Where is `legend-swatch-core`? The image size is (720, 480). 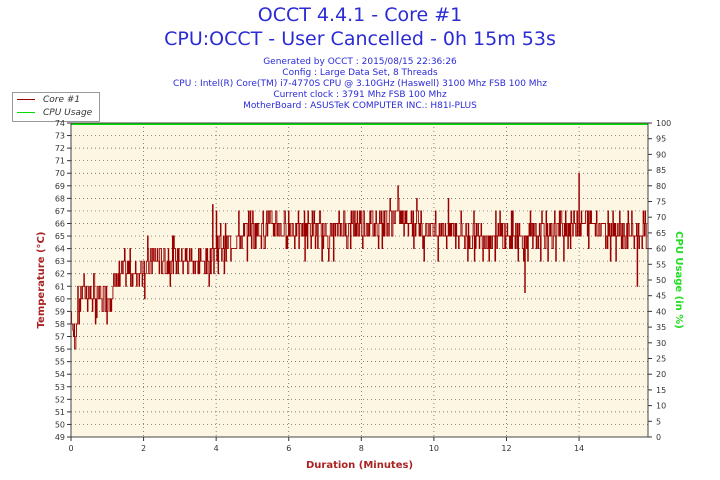 legend-swatch-core is located at coordinates (26, 99).